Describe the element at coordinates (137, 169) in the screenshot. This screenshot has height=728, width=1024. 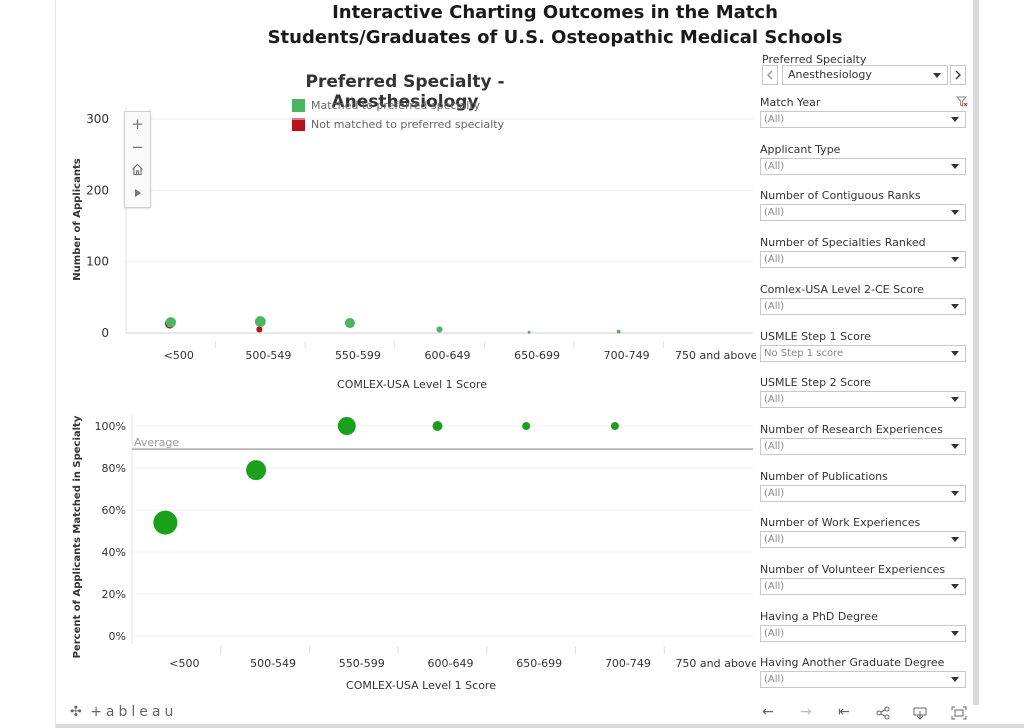
I see `home-icon` at that location.